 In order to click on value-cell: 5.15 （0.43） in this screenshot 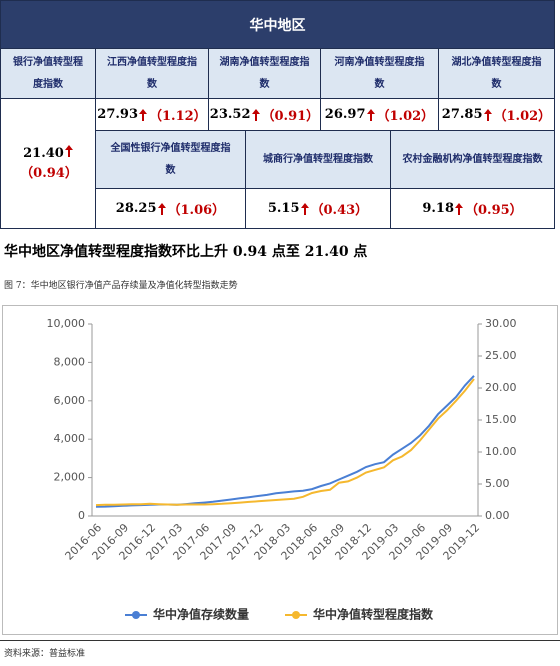, I will do `click(318, 208)`.